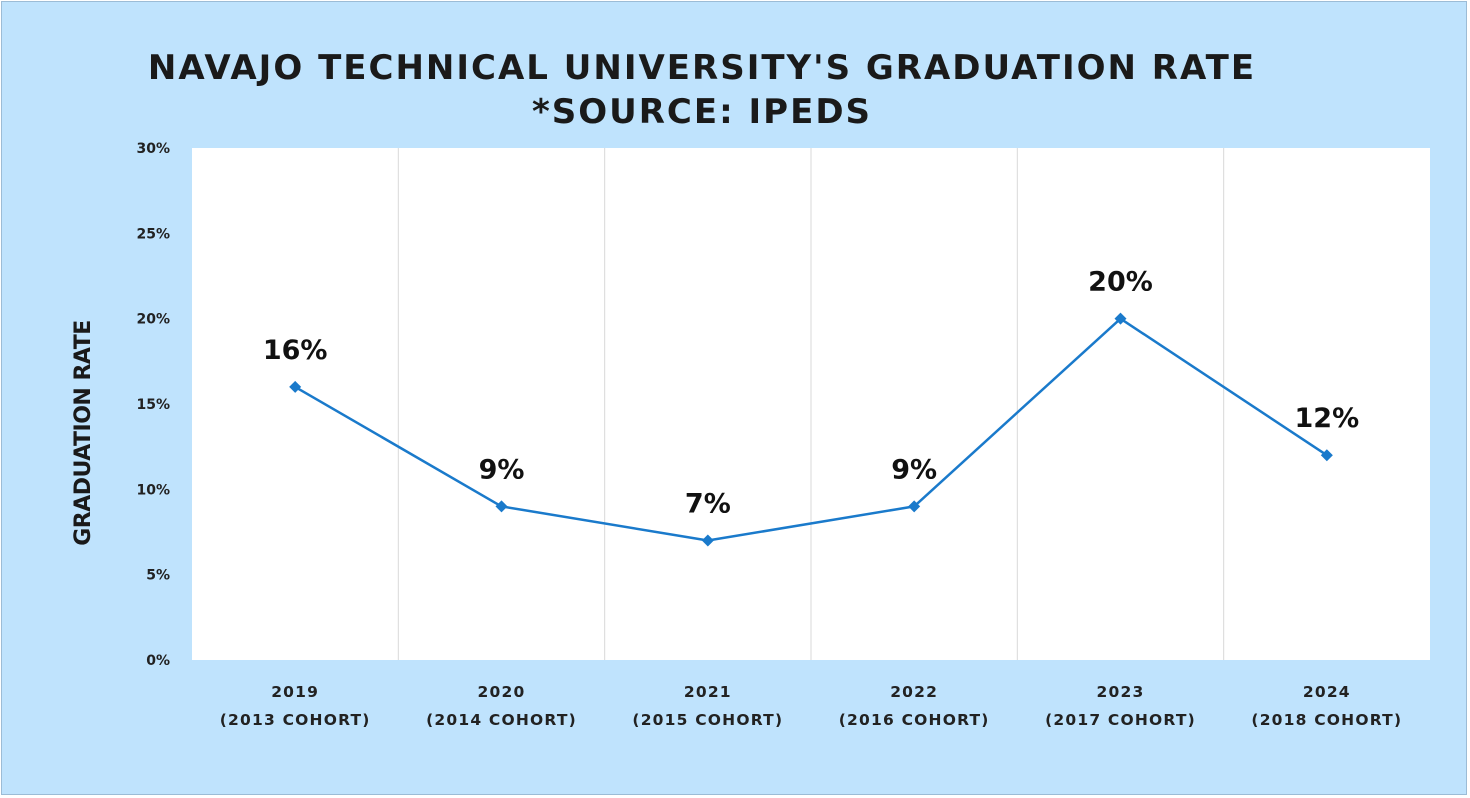 The height and width of the screenshot is (798, 1470). Describe the element at coordinates (1327, 418) in the screenshot. I see `data-label: 12%` at that location.